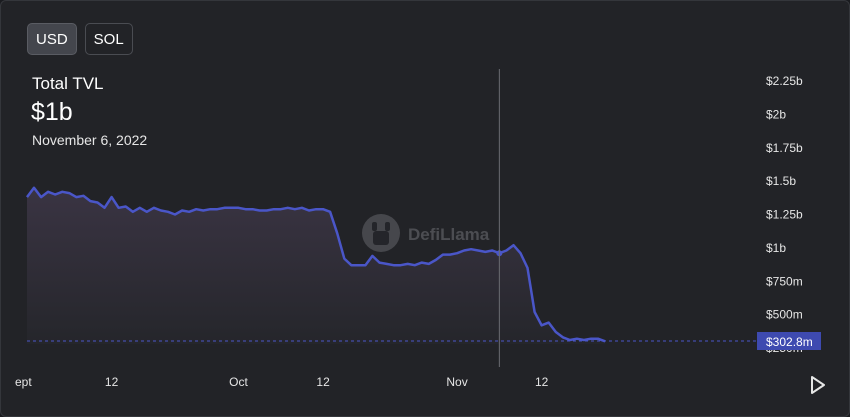 This screenshot has width=850, height=417. What do you see at coordinates (238, 382) in the screenshot?
I see `x-tick-label: Oct` at bounding box center [238, 382].